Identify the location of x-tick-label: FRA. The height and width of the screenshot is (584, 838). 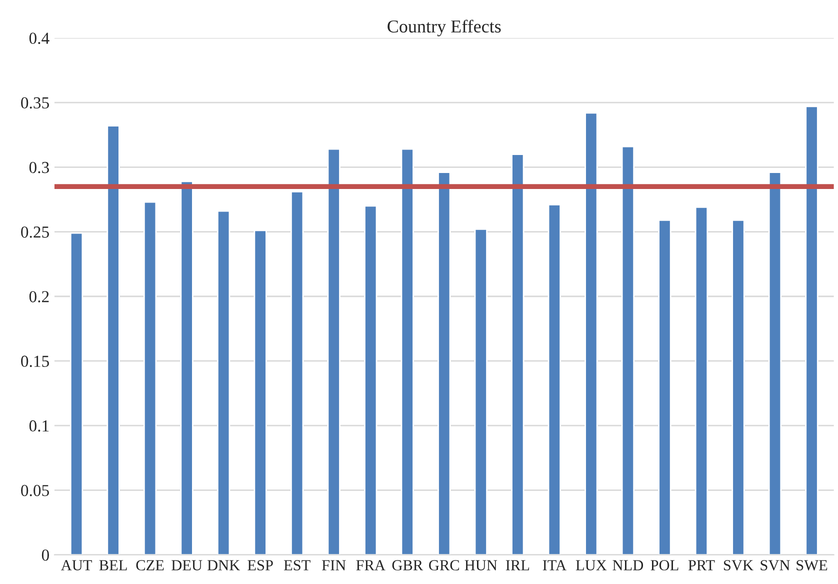
(371, 565).